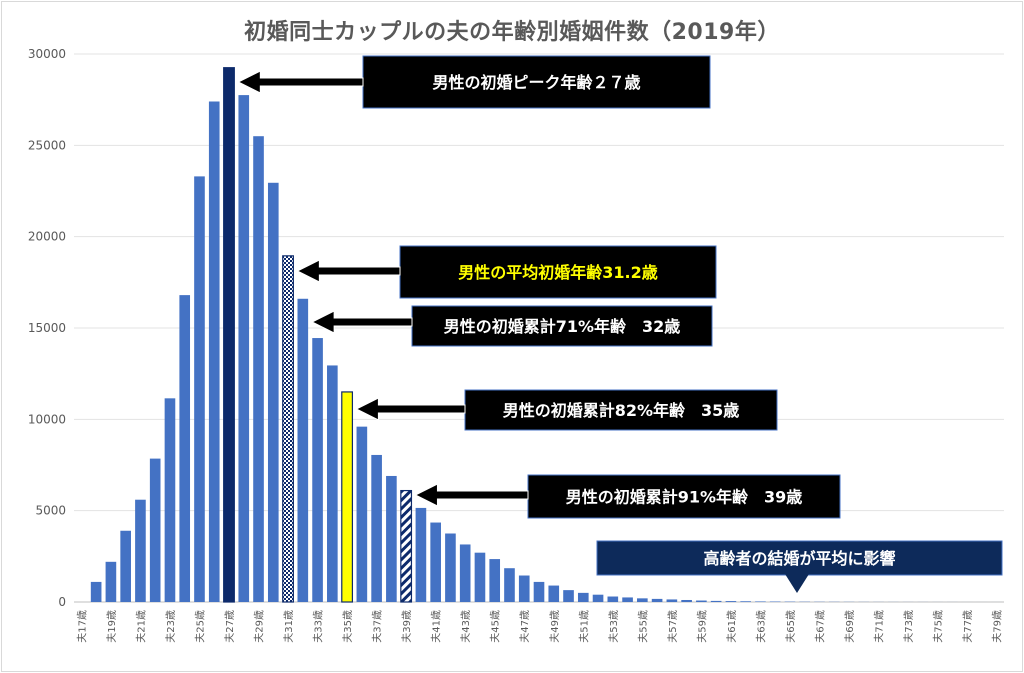 The height and width of the screenshot is (673, 1024). What do you see at coordinates (495, 580) in the screenshot?
I see `bar-夫45歳` at bounding box center [495, 580].